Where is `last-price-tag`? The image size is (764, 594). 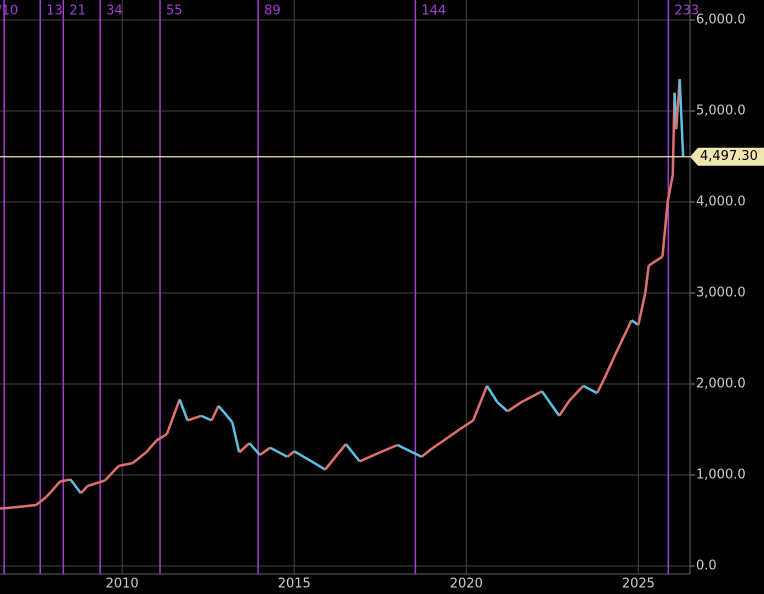
last-price-tag is located at coordinates (727, 156).